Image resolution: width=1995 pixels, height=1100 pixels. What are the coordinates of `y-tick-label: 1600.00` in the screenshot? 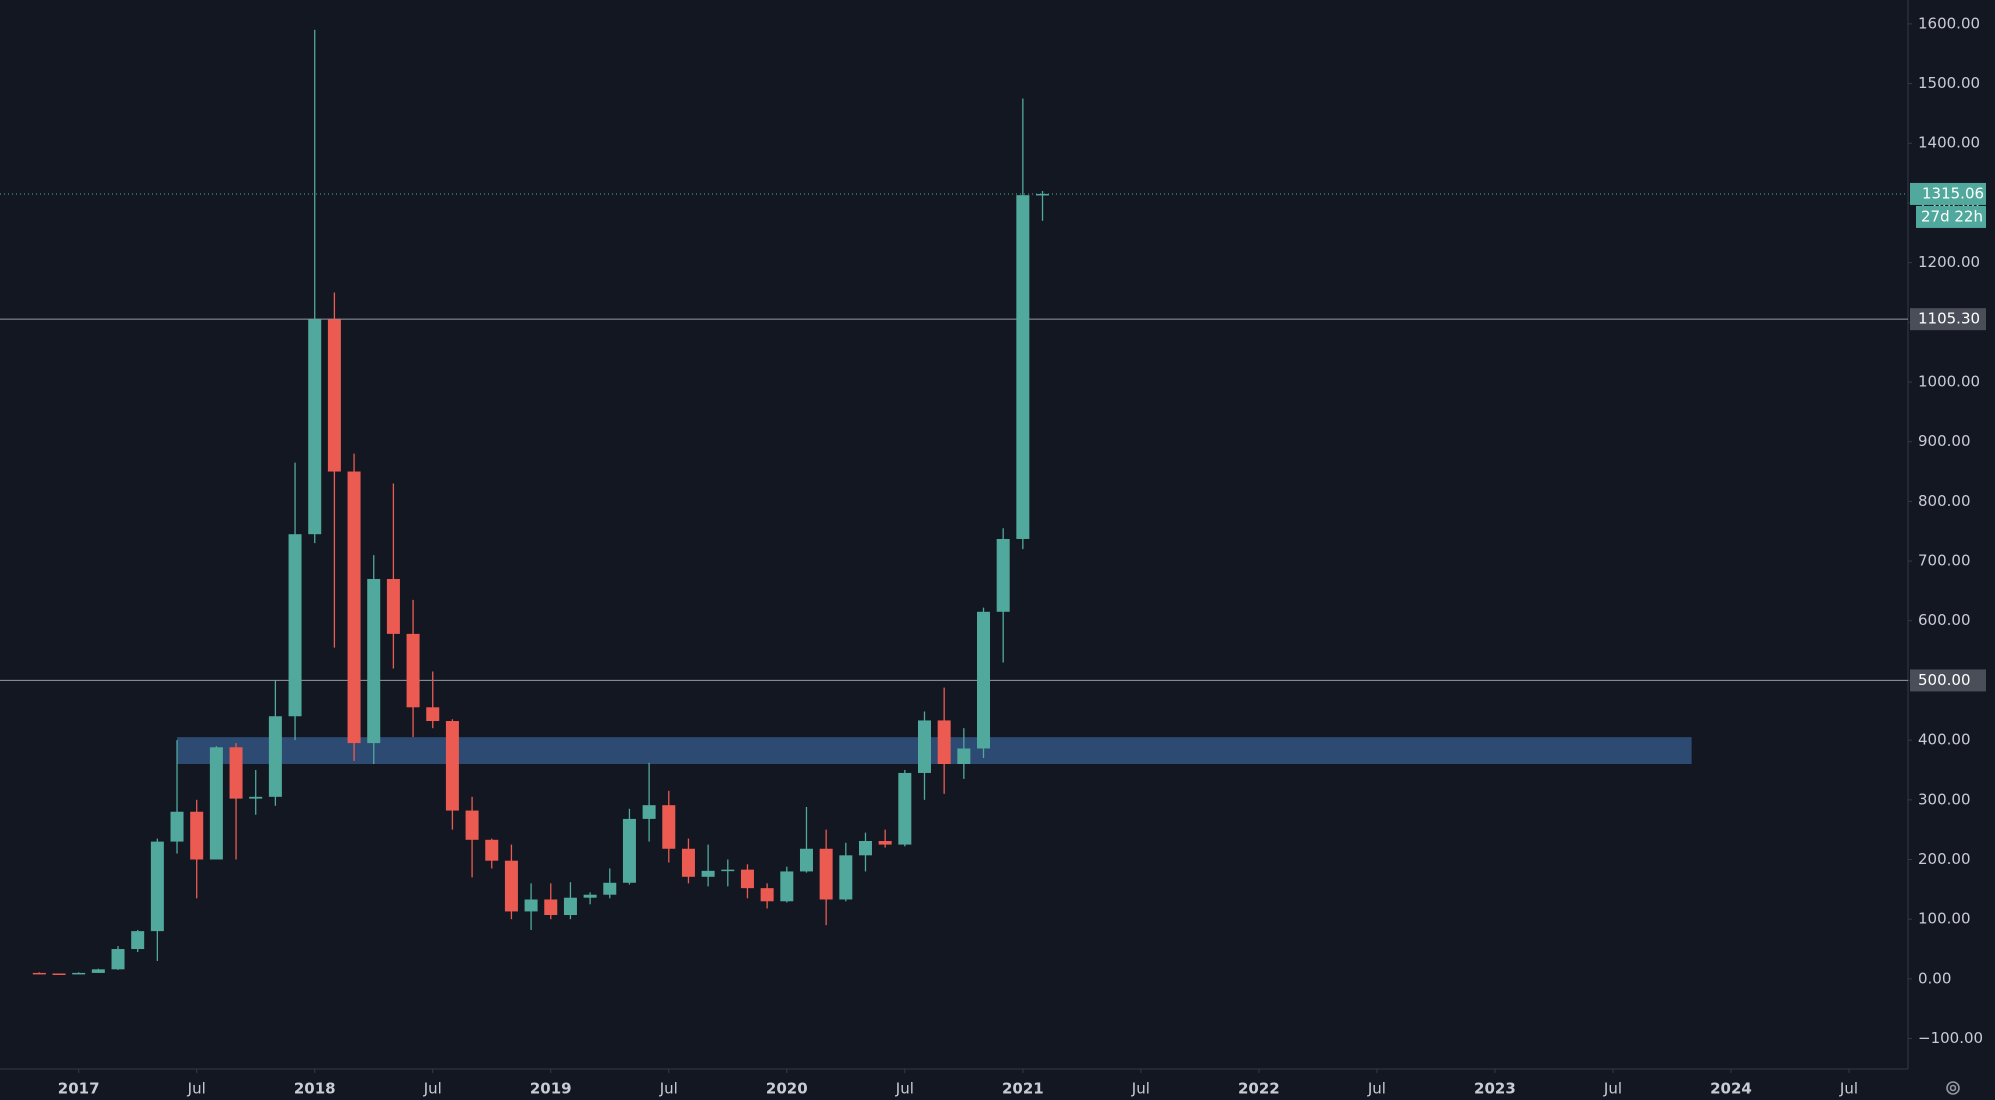 It's located at (1949, 23).